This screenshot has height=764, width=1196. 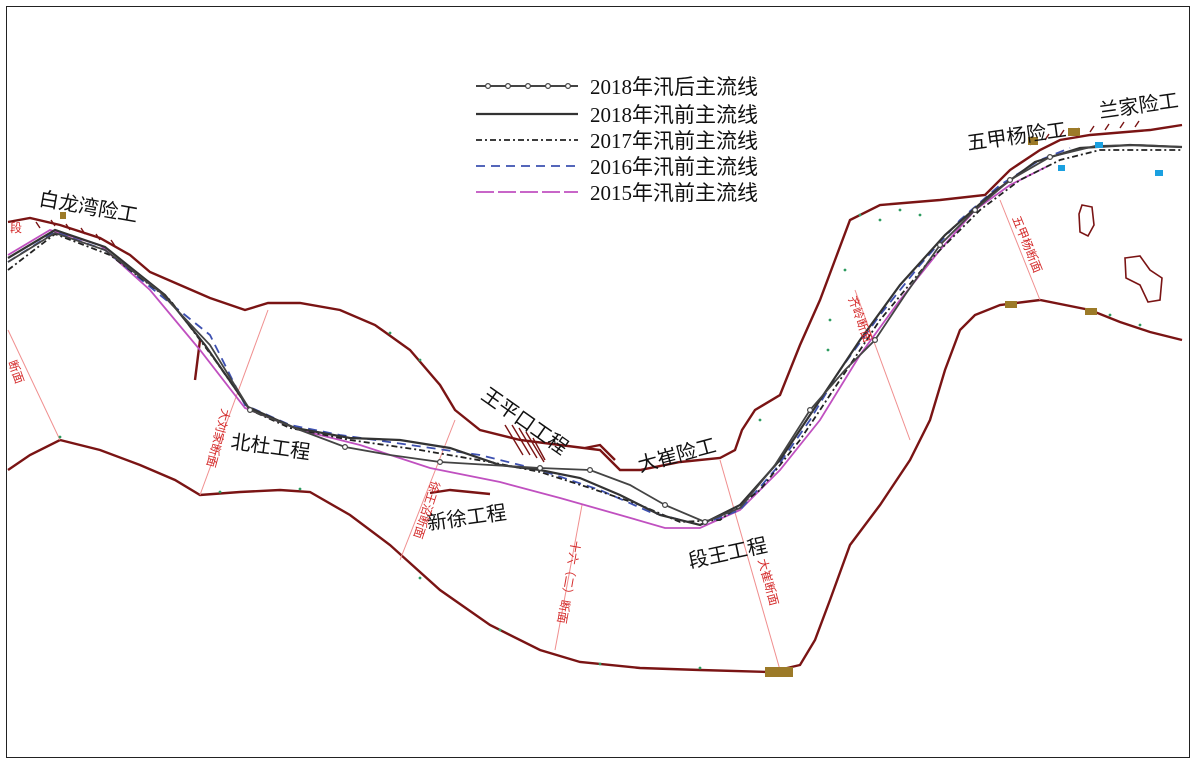 I want to click on place-label-beidu: 北杜工程, so click(x=270, y=446).